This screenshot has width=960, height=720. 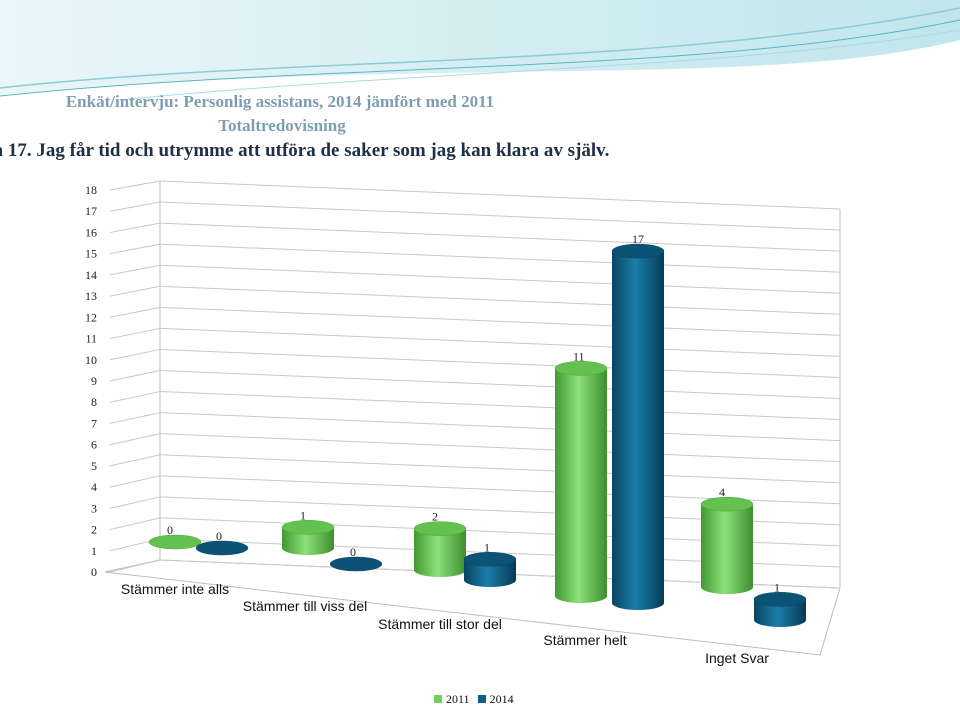 I want to click on bar-2011-4: 4, so click(x=727, y=539).